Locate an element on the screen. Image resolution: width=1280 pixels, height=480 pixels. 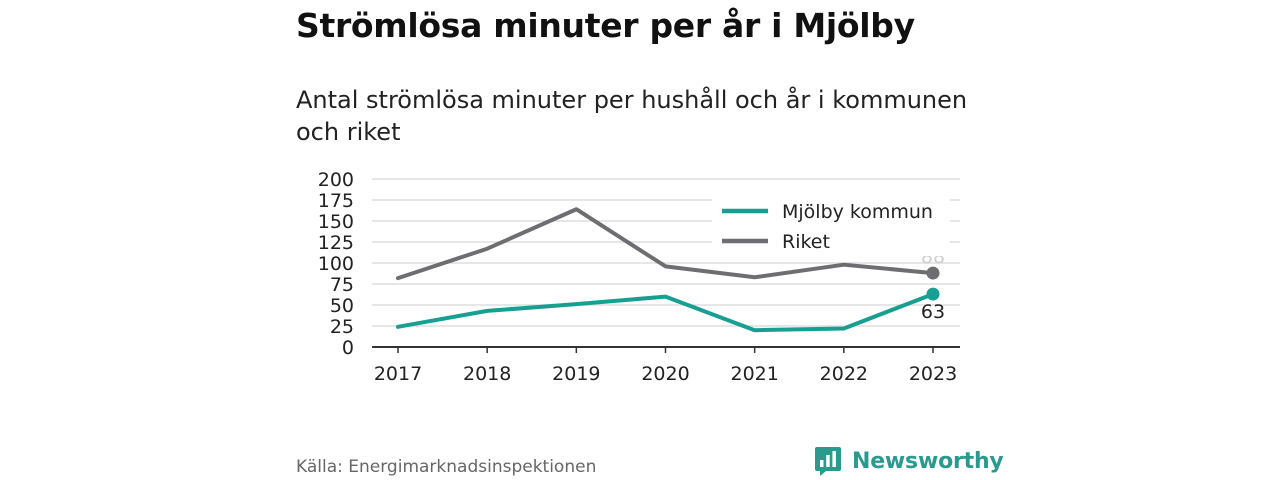
series-line-mjolby is located at coordinates (665, 312).